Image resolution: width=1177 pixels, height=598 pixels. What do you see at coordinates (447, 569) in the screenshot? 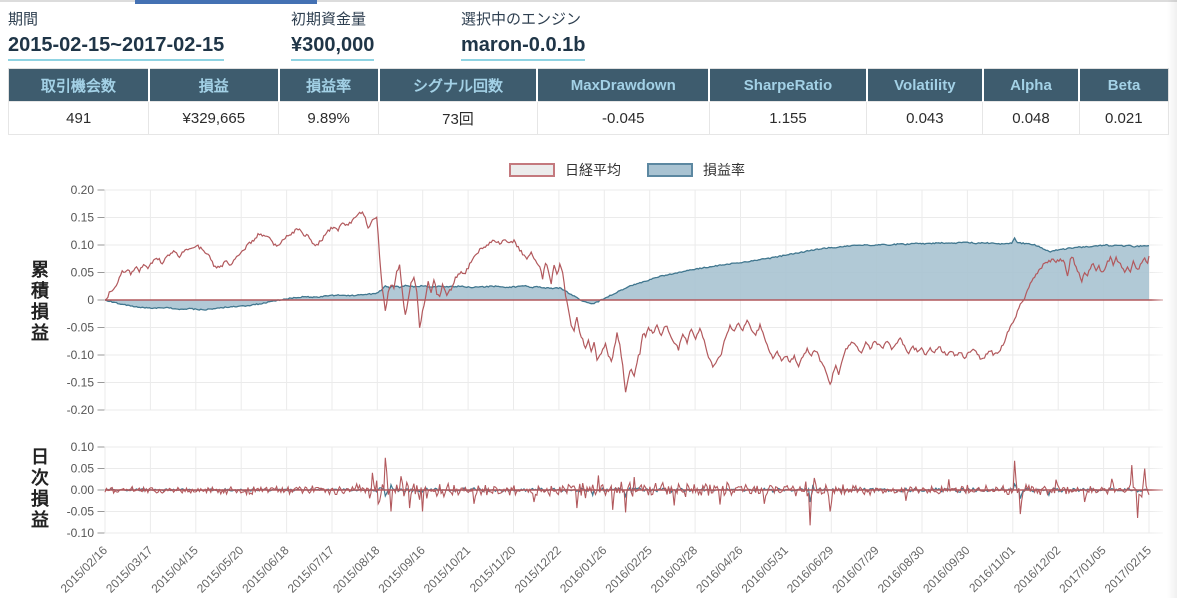
I see `x-axis-date-label: 2015/10/21` at bounding box center [447, 569].